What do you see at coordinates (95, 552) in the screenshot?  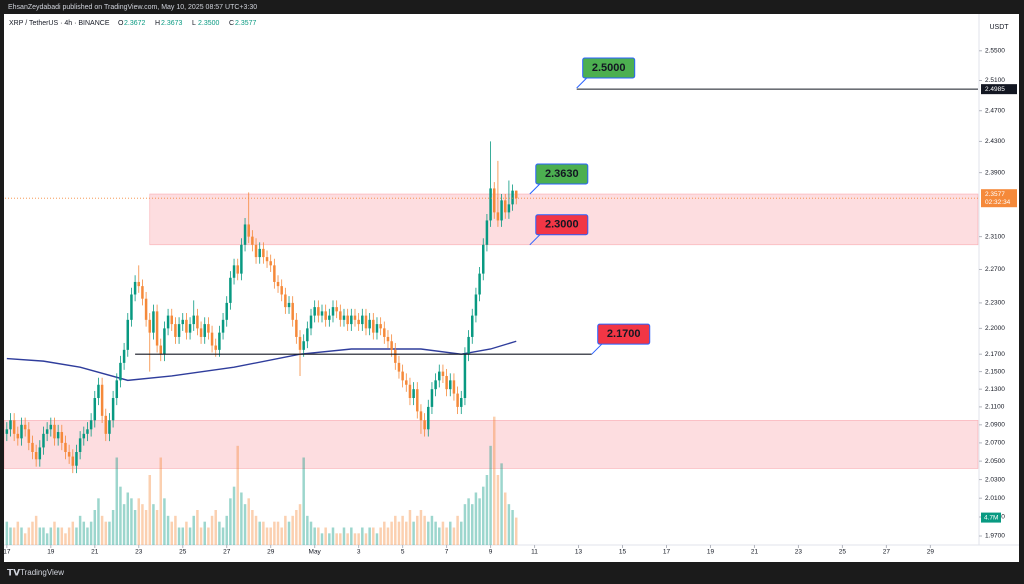 I see `x-tick-label: 21` at bounding box center [95, 552].